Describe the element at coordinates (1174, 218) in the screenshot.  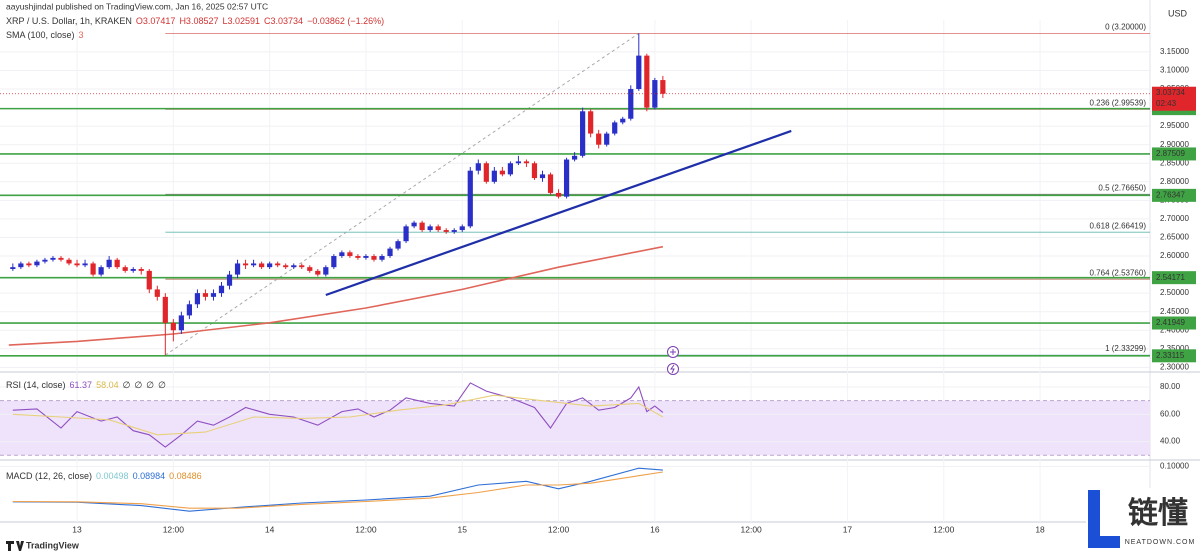
I see `y-tick-label: 2.70000` at that location.